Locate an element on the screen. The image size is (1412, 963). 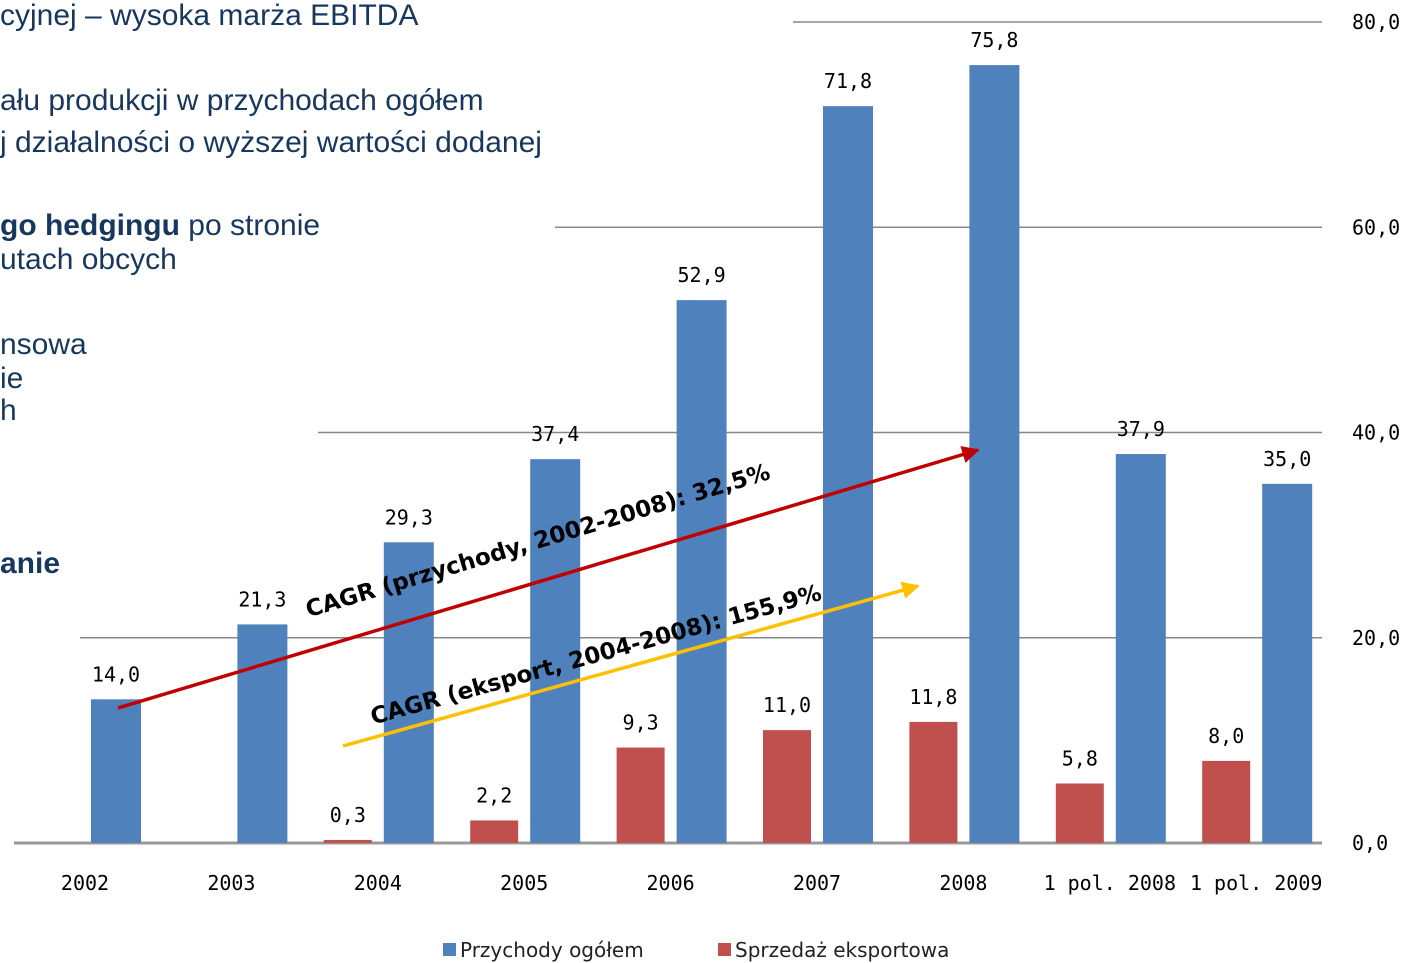
value-label: 35,0 is located at coordinates (1287, 459).